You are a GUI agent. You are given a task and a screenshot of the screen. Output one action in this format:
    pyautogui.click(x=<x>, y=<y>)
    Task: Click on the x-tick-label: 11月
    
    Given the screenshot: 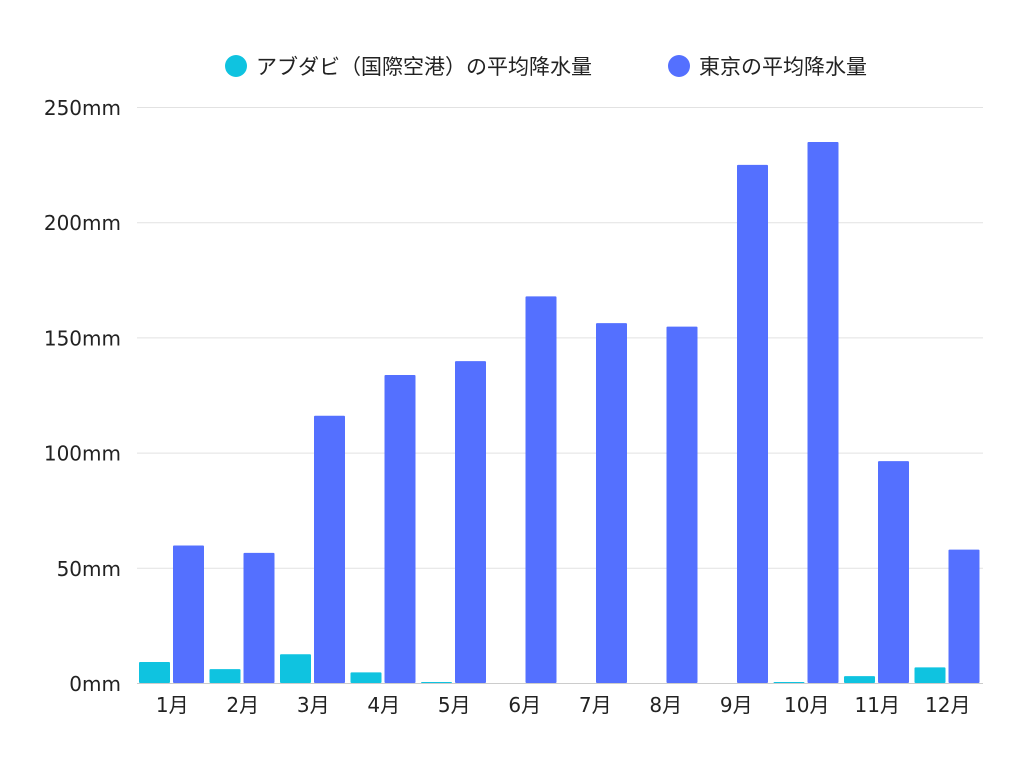 What is the action you would take?
    pyautogui.click(x=877, y=705)
    